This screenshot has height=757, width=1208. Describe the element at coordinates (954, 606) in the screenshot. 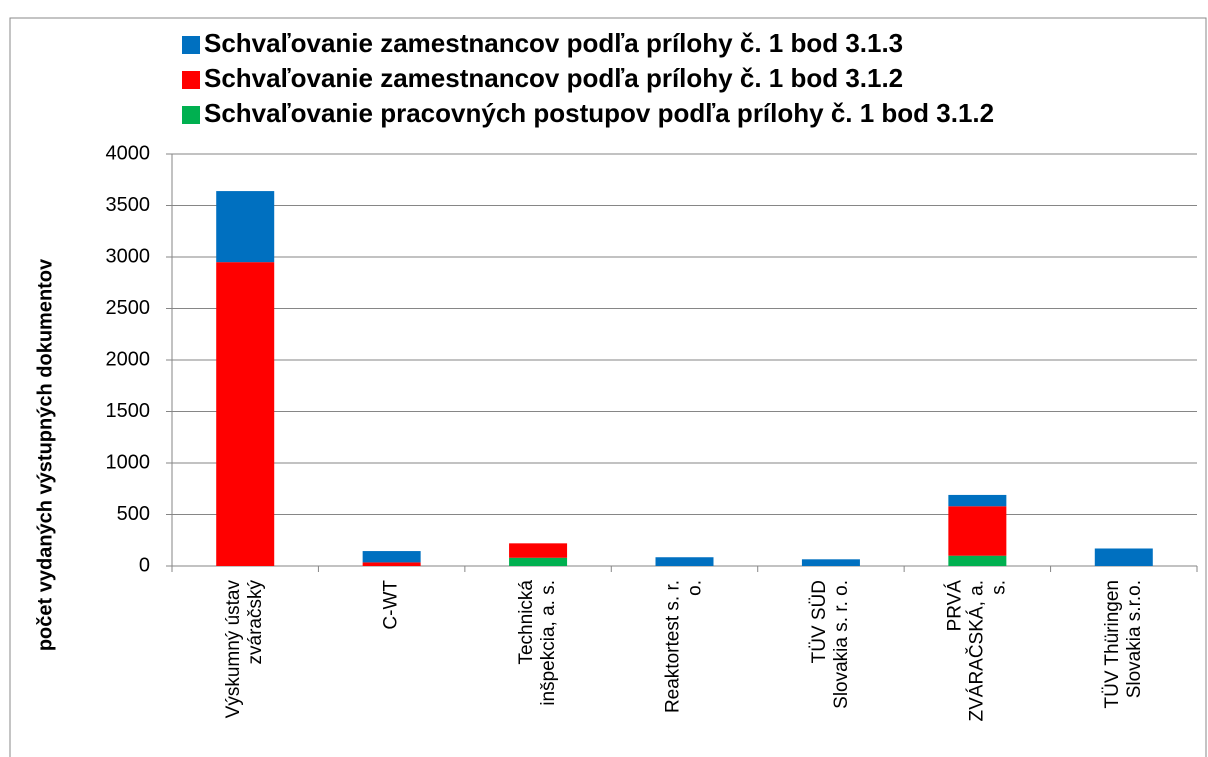

I see `x-tick-label-line: PRVÁ` at that location.